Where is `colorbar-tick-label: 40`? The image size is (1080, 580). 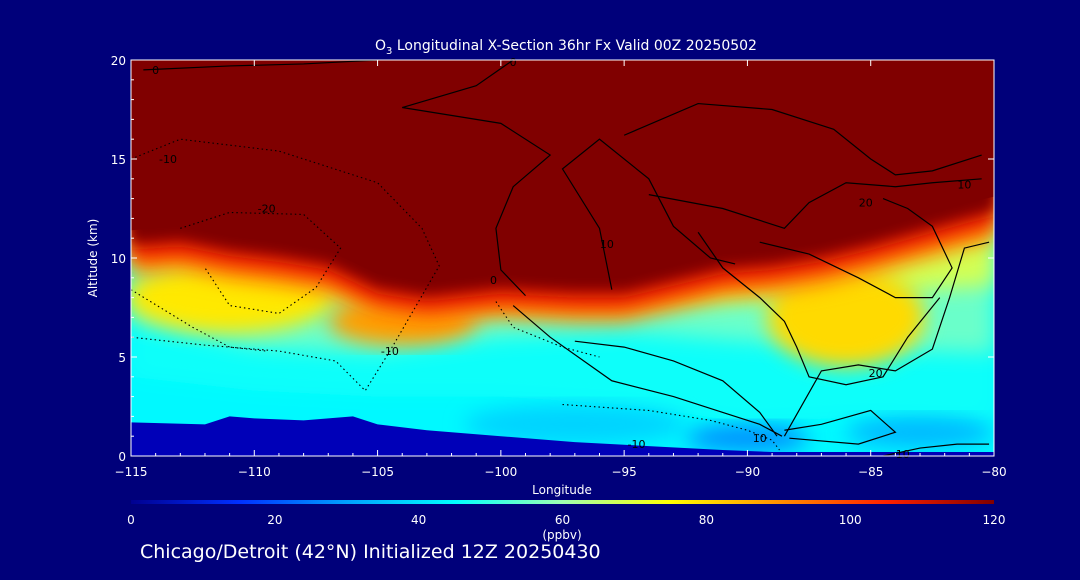 colorbar-tick-label: 40 is located at coordinates (418, 520).